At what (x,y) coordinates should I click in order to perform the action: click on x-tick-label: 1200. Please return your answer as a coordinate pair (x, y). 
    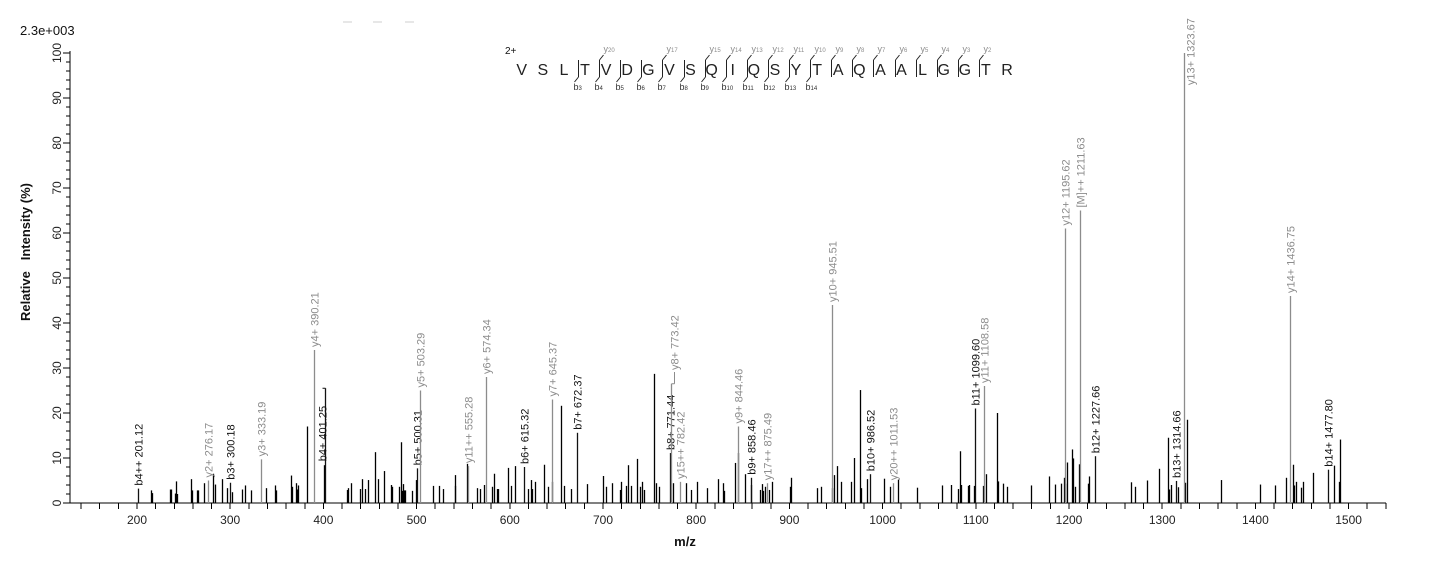
    Looking at the image, I should click on (1069, 520).